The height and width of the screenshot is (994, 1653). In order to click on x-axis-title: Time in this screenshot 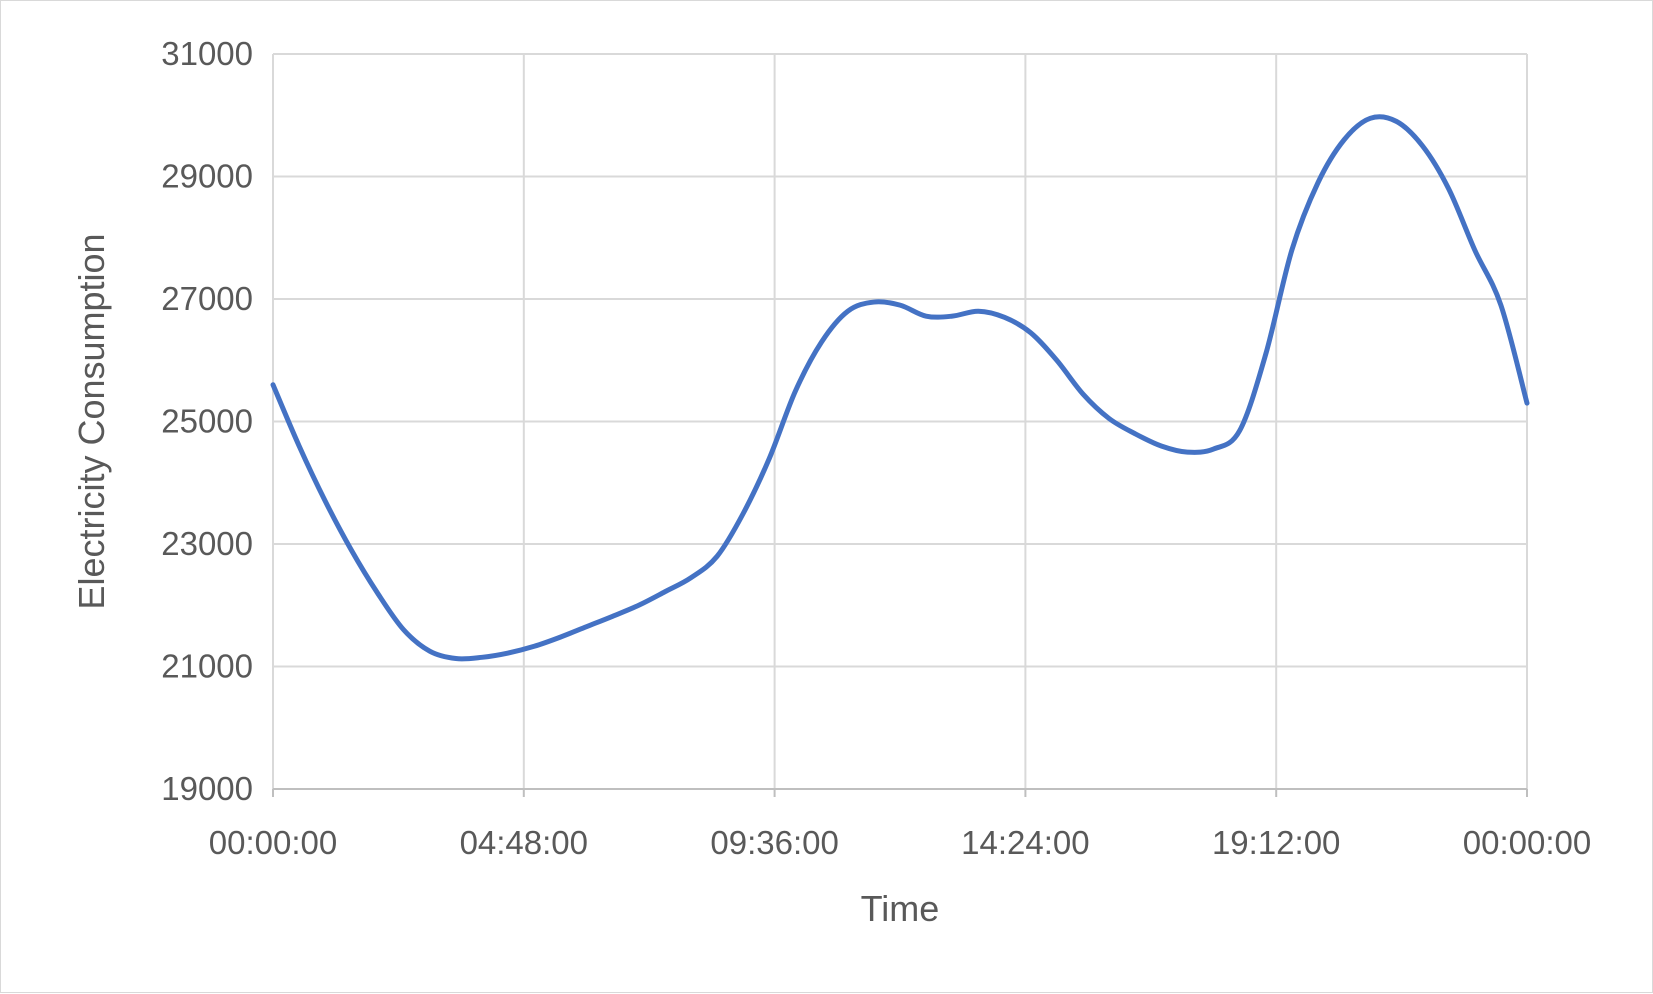, I will do `click(900, 908)`.